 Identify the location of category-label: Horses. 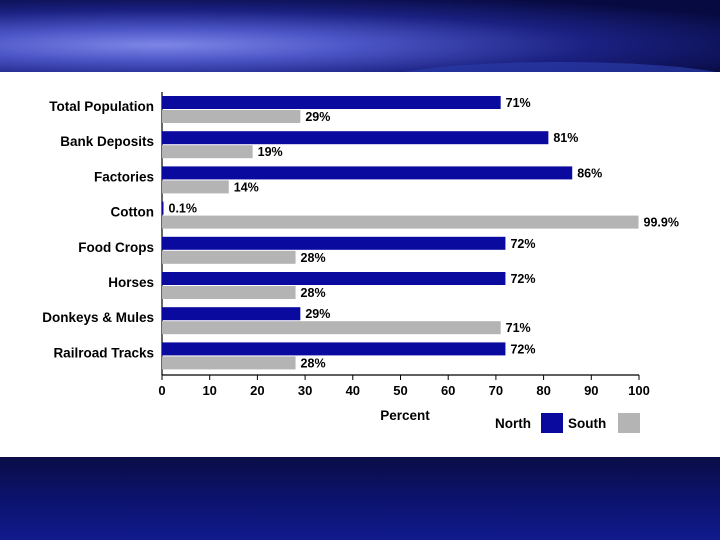
(131, 282).